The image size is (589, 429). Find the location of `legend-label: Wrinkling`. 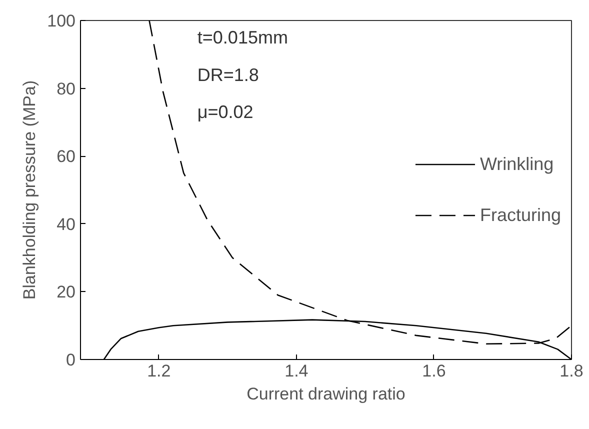

legend-label: Wrinkling is located at coordinates (517, 164).